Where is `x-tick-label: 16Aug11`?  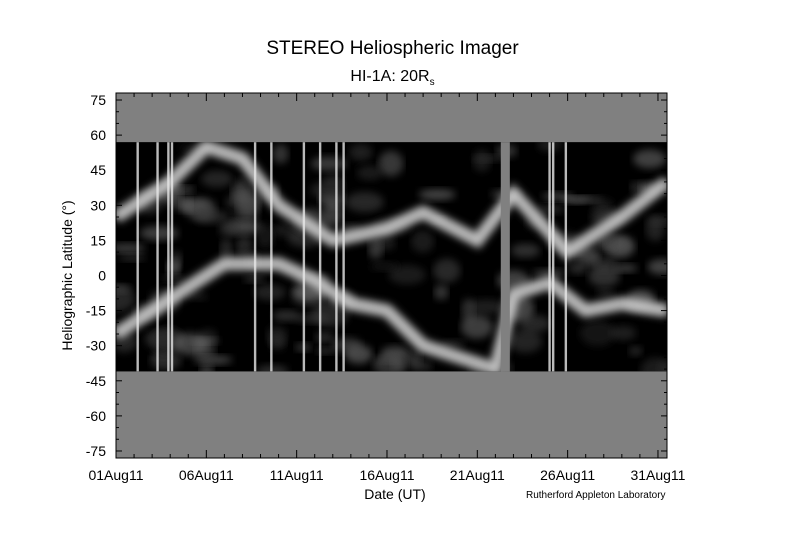
x-tick-label: 16Aug11 is located at coordinates (386, 475).